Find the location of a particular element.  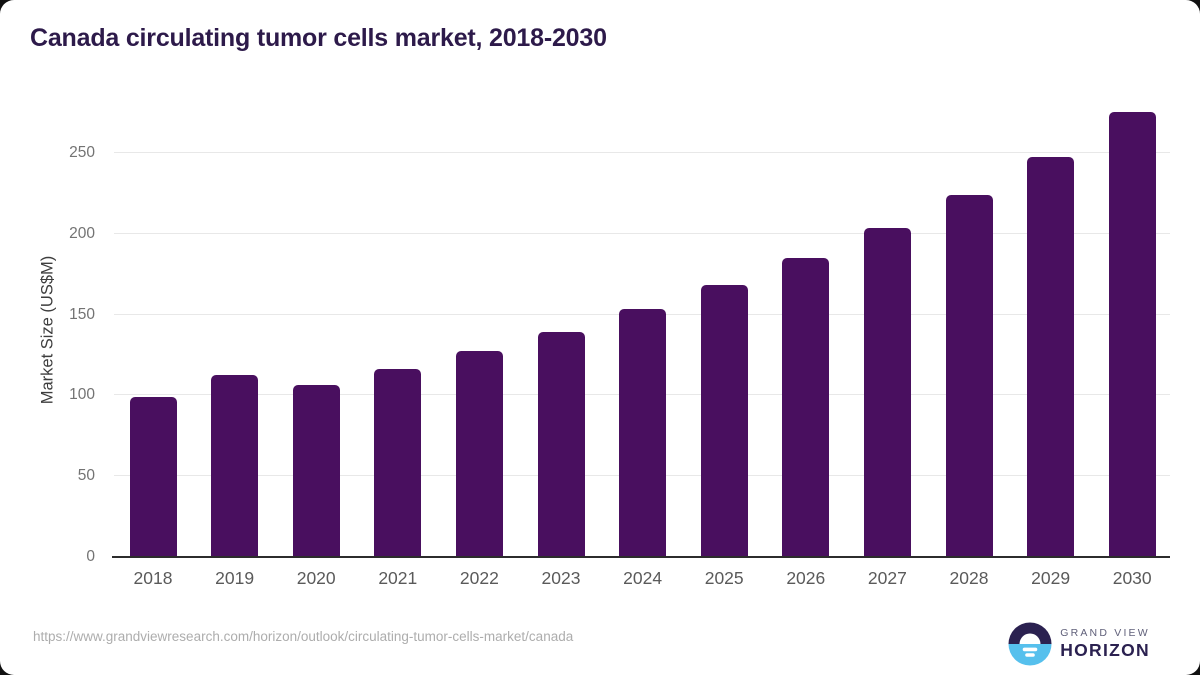

y-tick-label: 200 is located at coordinates (82, 233).